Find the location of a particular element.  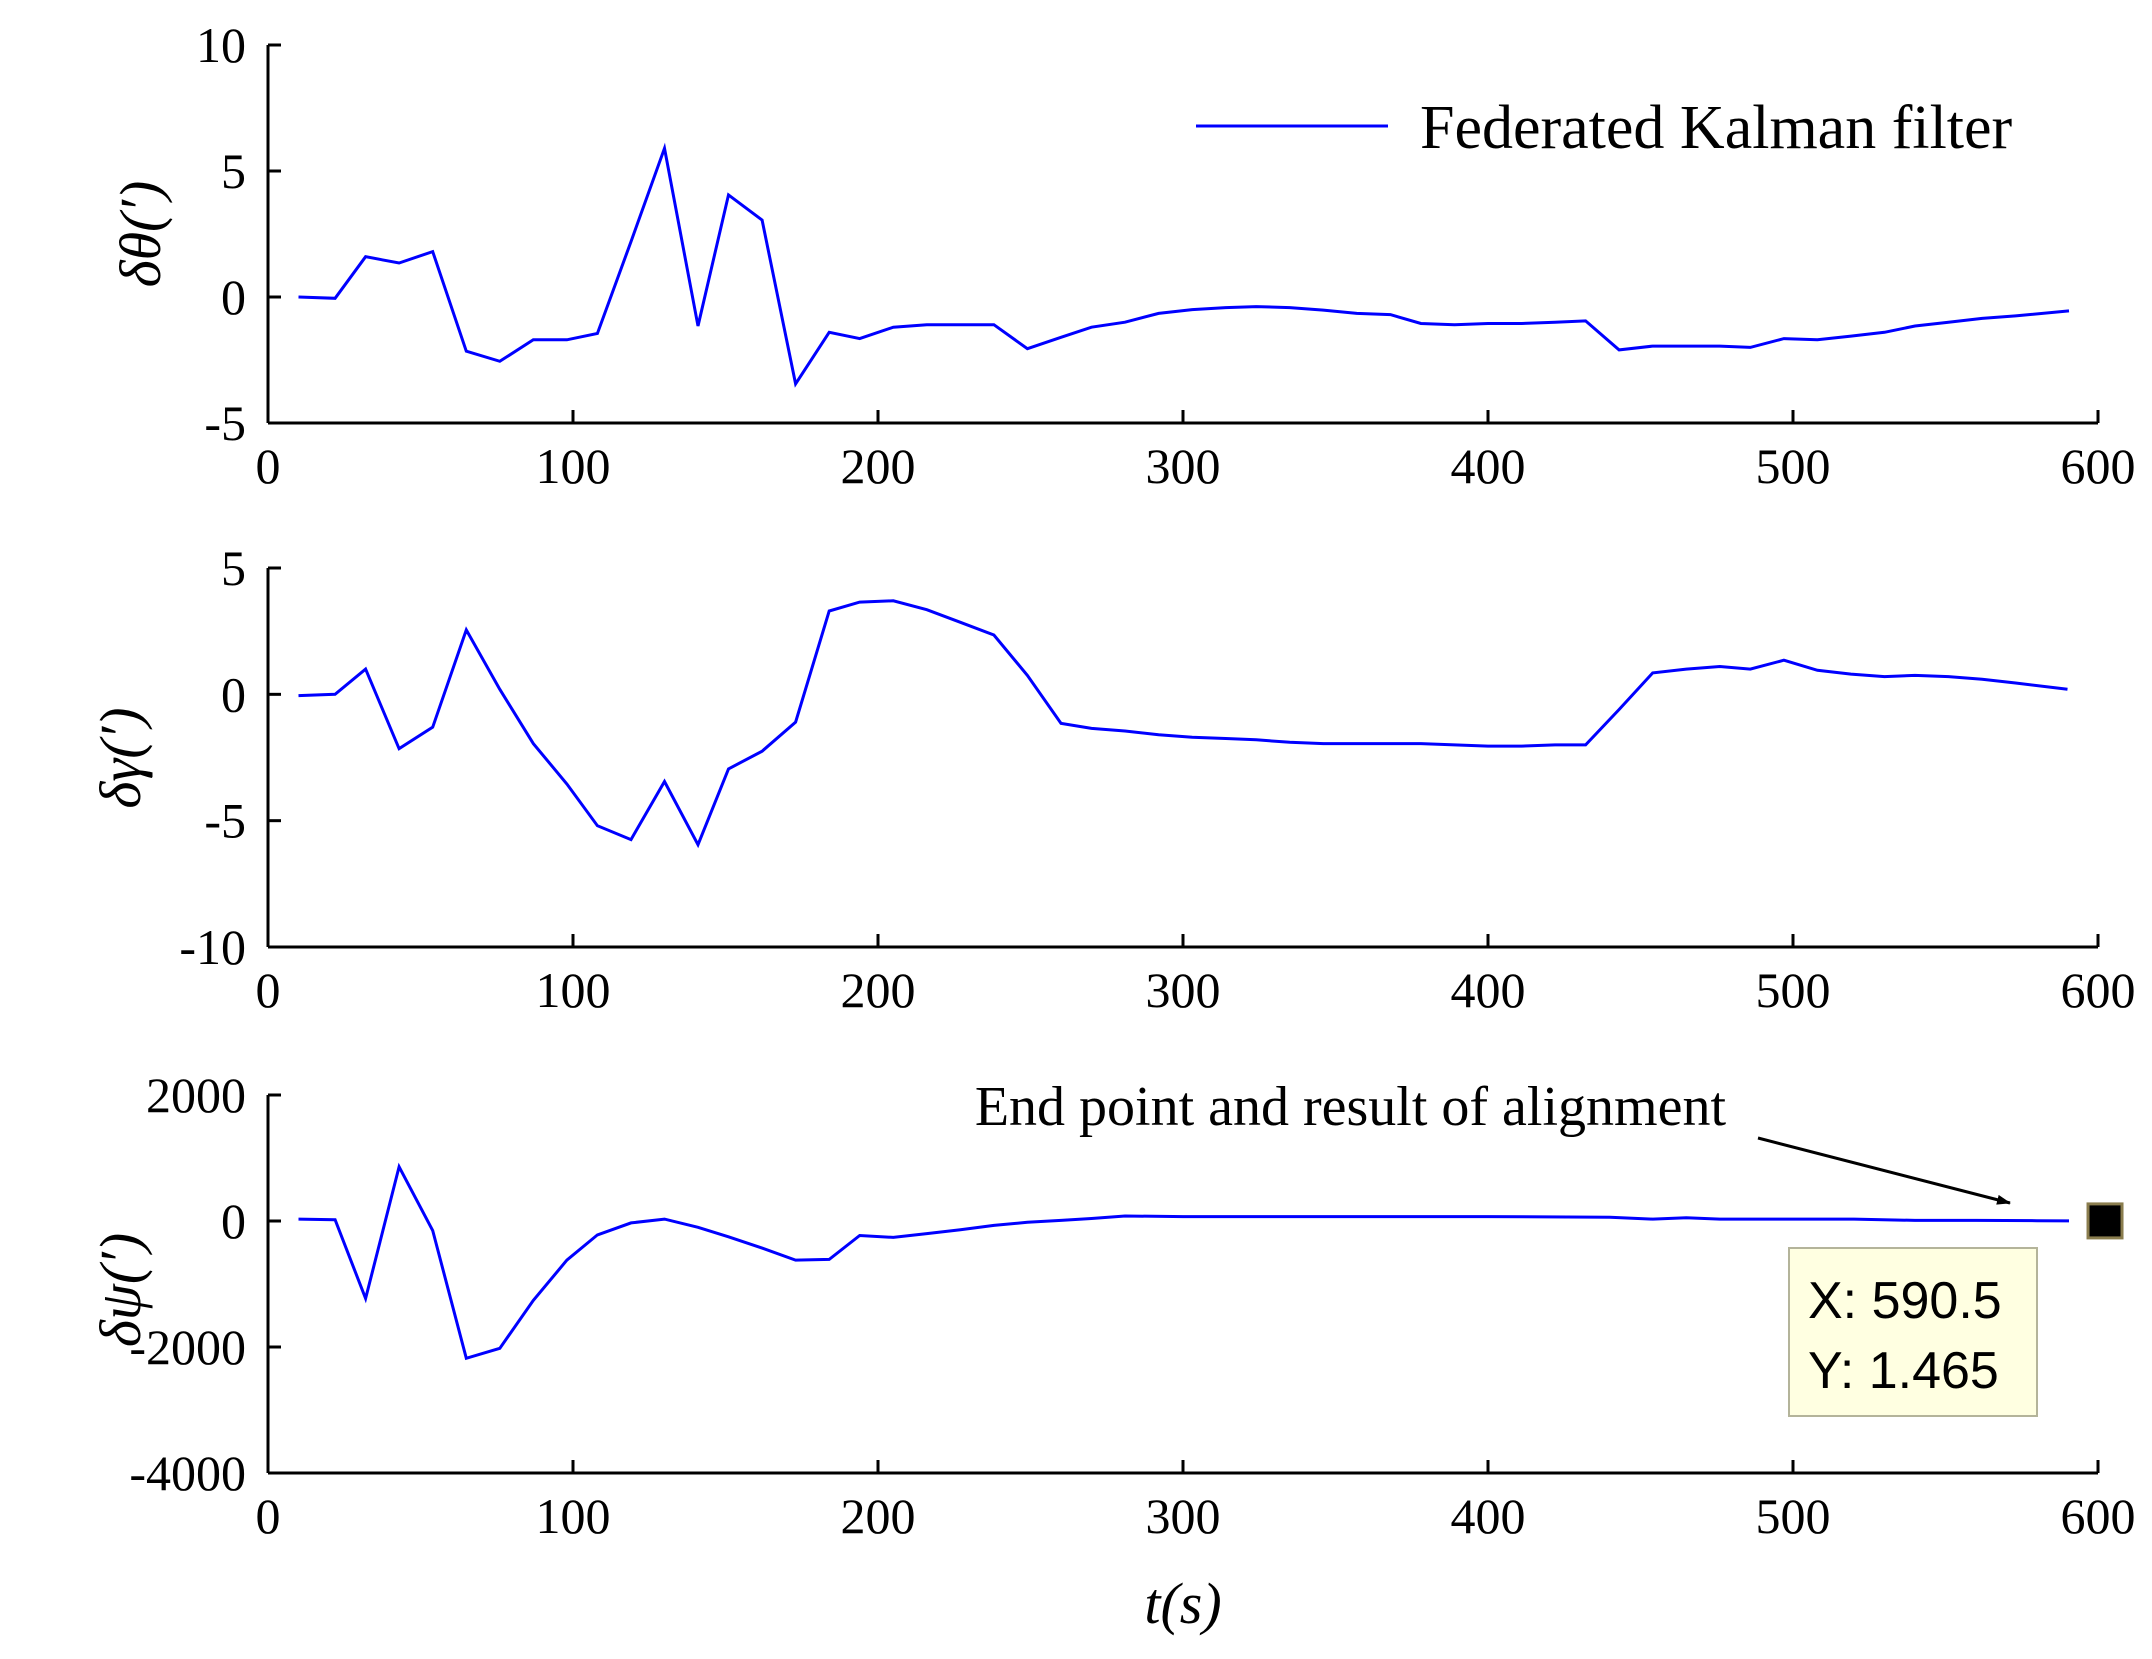

y-tick-label: 2000 is located at coordinates (196, 1095).